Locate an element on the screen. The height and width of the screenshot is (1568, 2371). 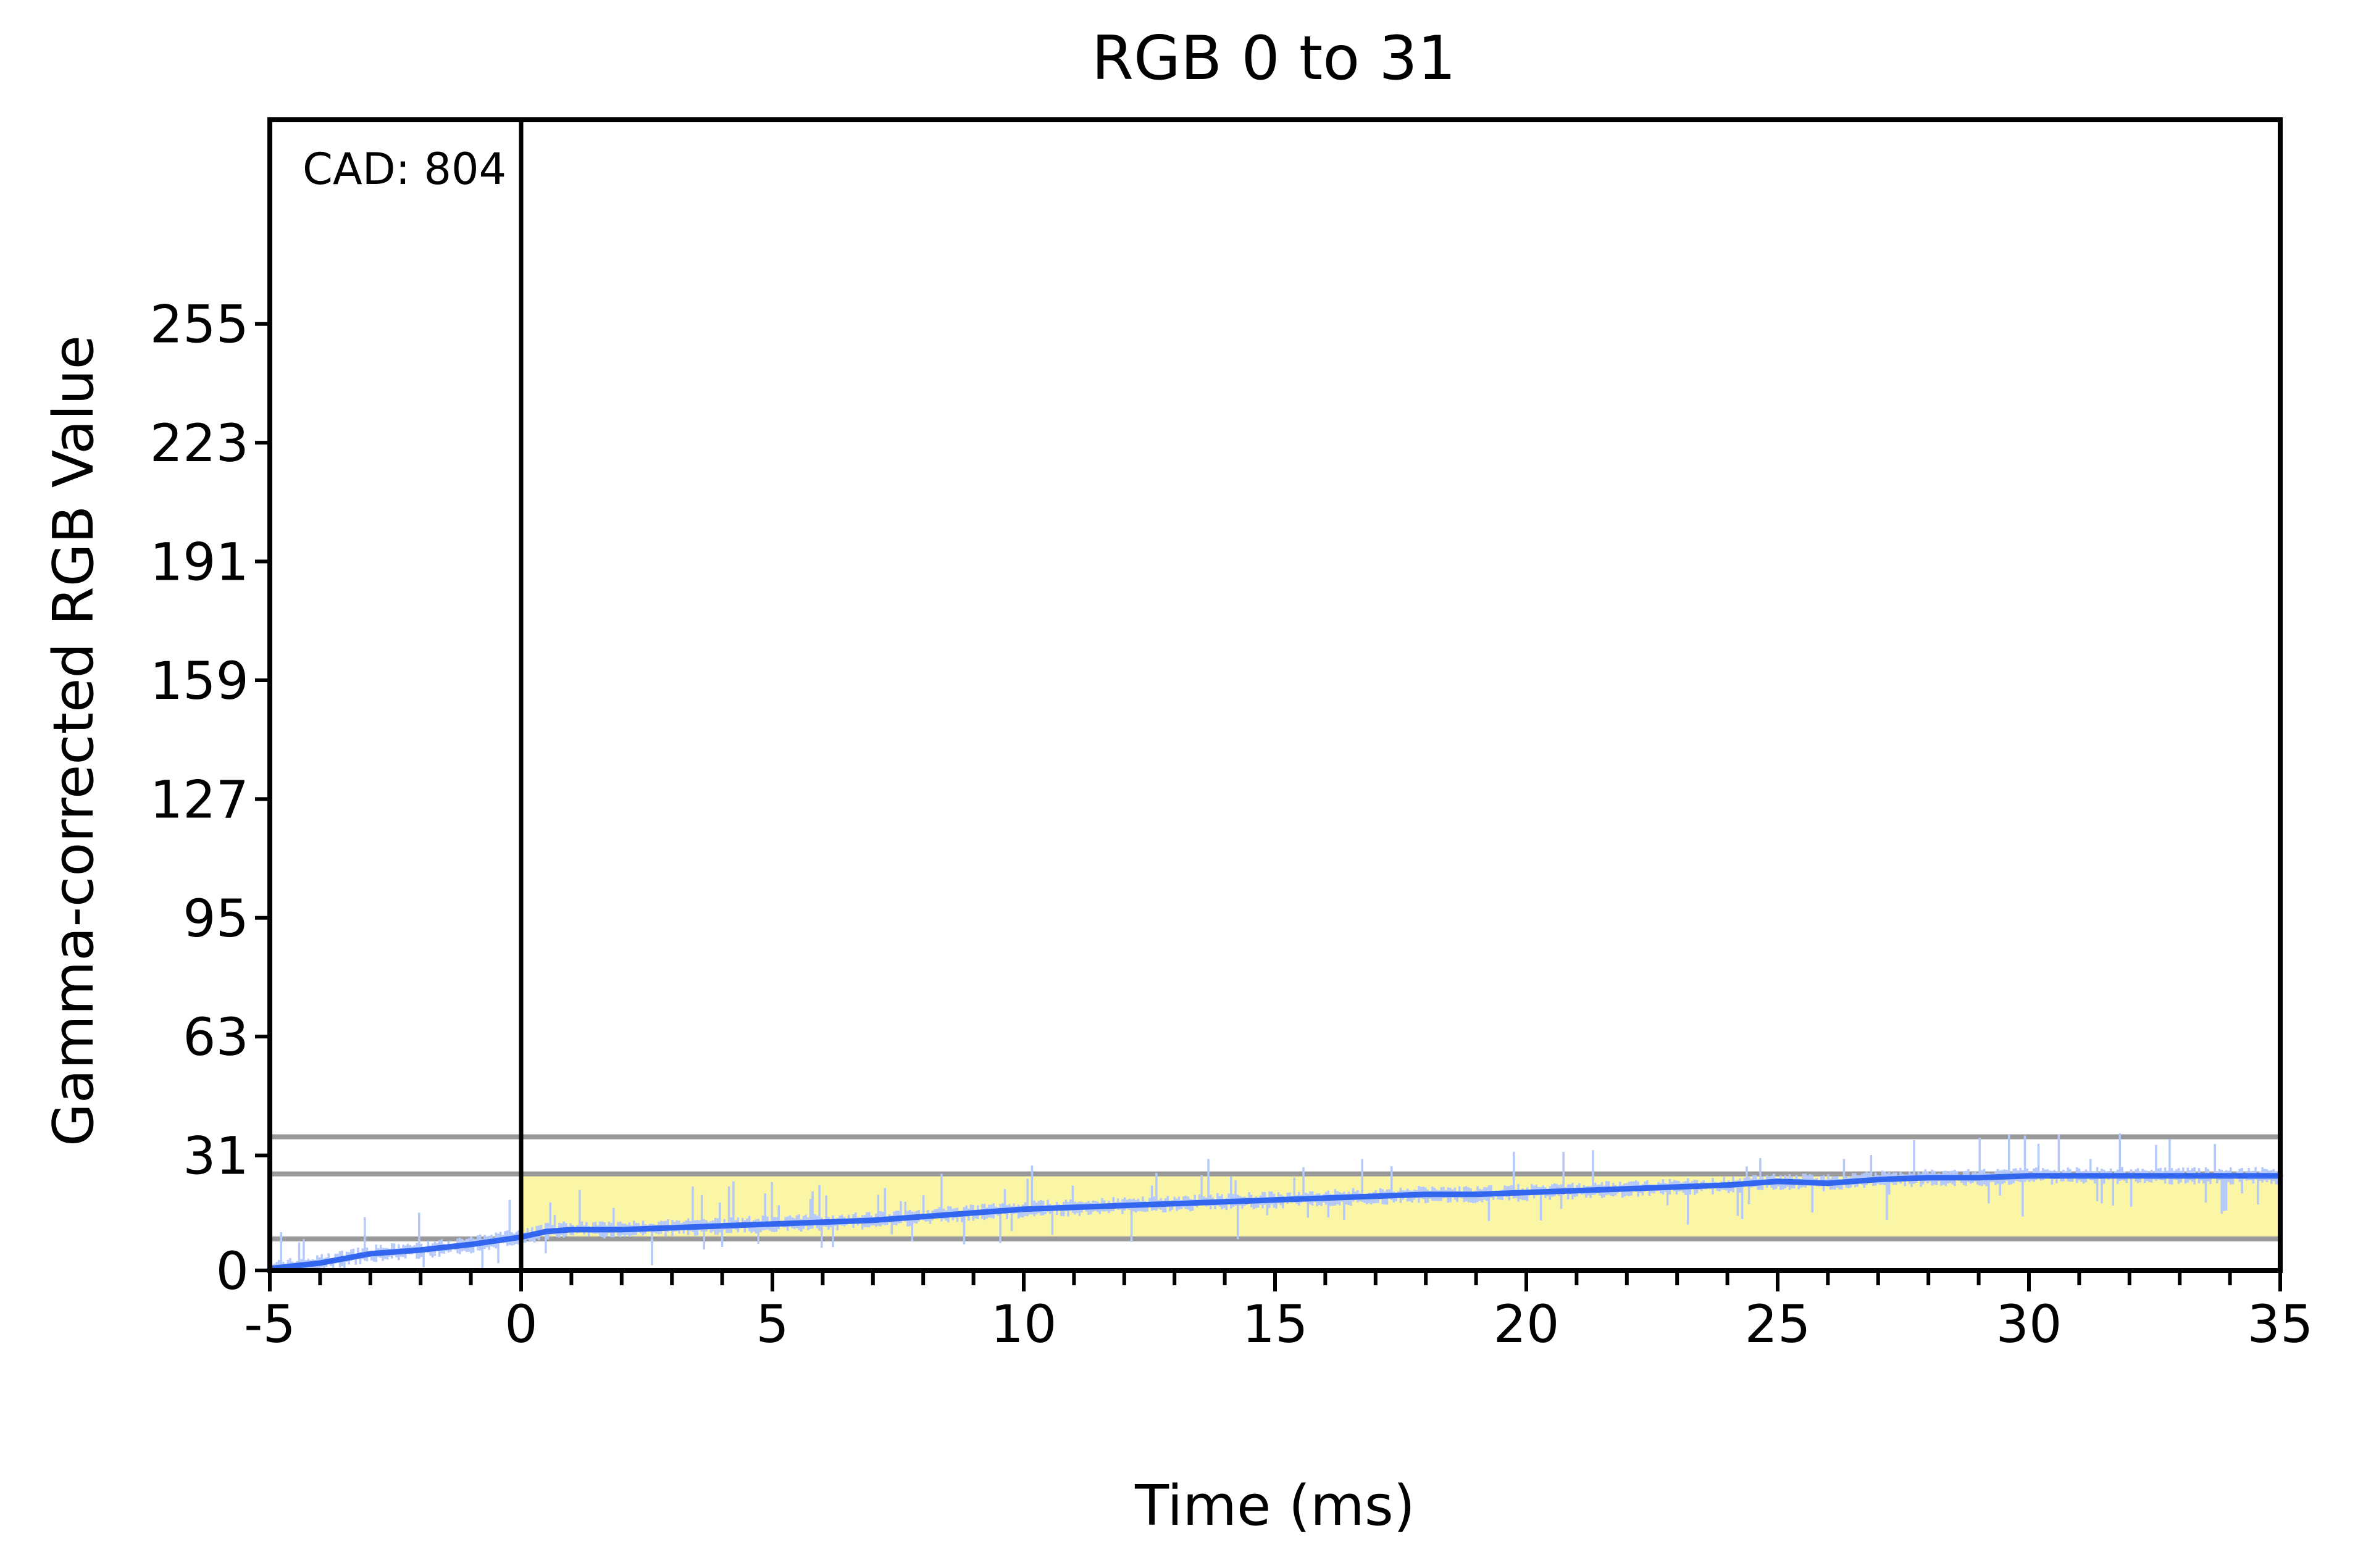
y-tick-label: 223 is located at coordinates (199, 443).